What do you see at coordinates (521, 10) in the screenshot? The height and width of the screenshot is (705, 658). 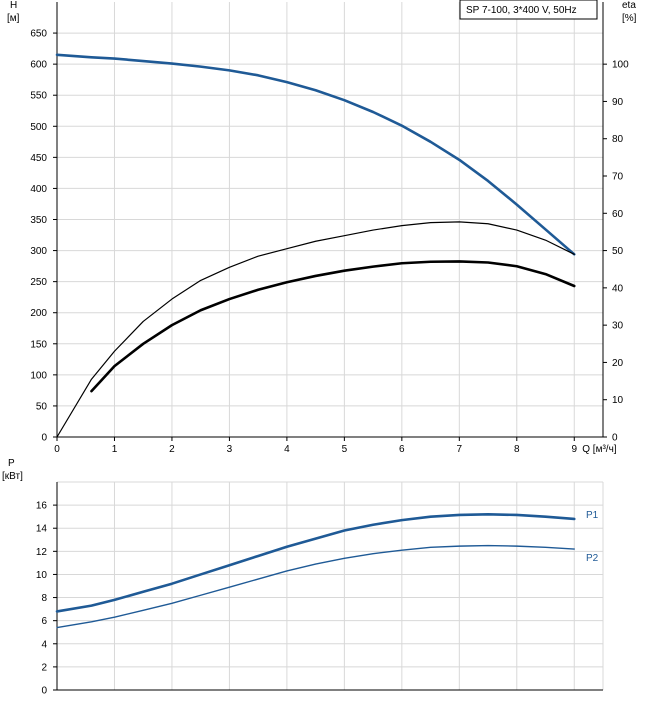 I see `legend-text: SP 7-100, 3*400 V, 50Hz` at bounding box center [521, 10].